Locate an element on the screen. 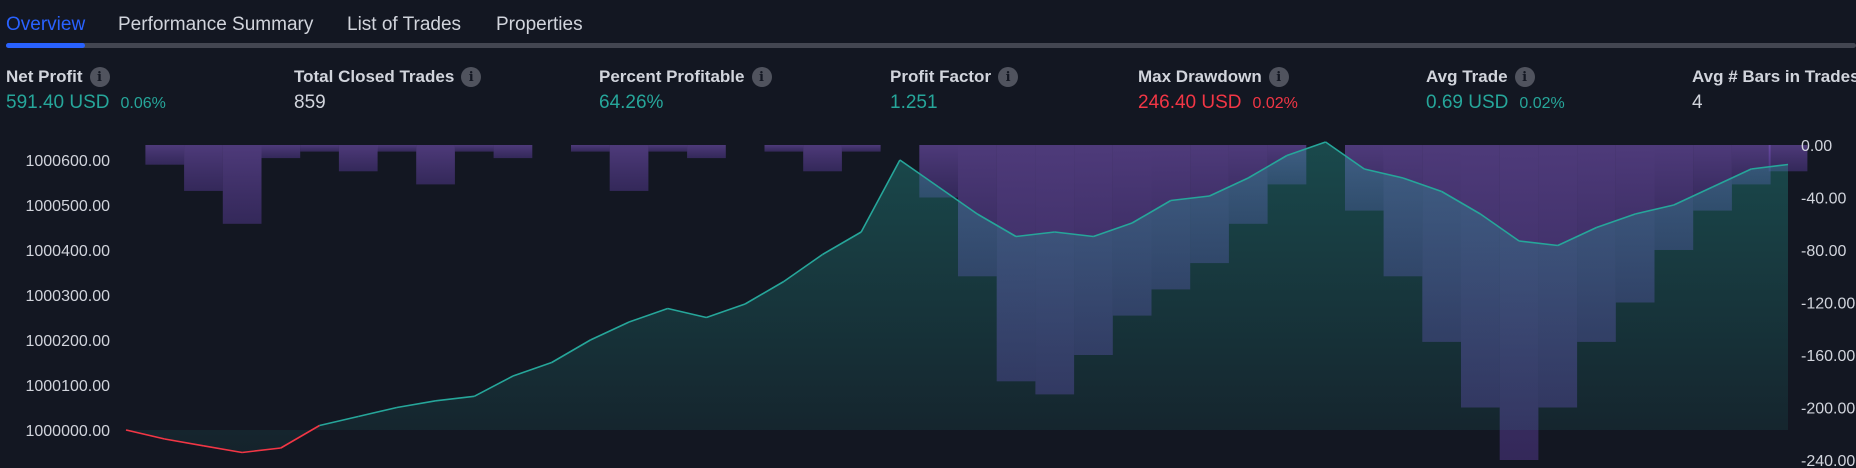 This screenshot has width=1856, height=468. tab-properties: Properties is located at coordinates (539, 24).